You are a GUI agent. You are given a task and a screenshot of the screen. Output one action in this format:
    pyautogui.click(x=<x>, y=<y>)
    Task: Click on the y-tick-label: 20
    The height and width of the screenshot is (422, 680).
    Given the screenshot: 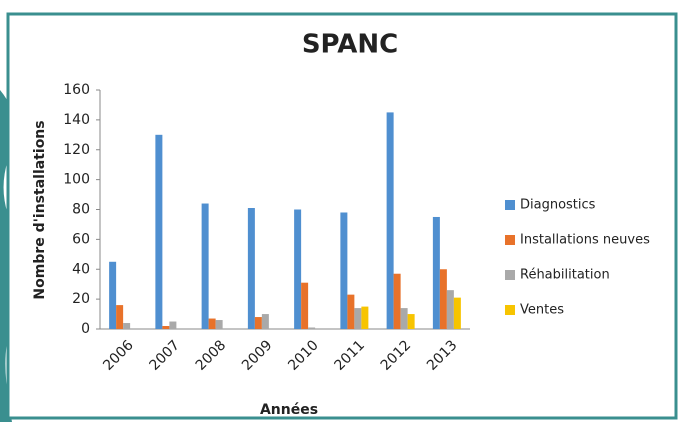 What is the action you would take?
    pyautogui.click(x=81, y=299)
    